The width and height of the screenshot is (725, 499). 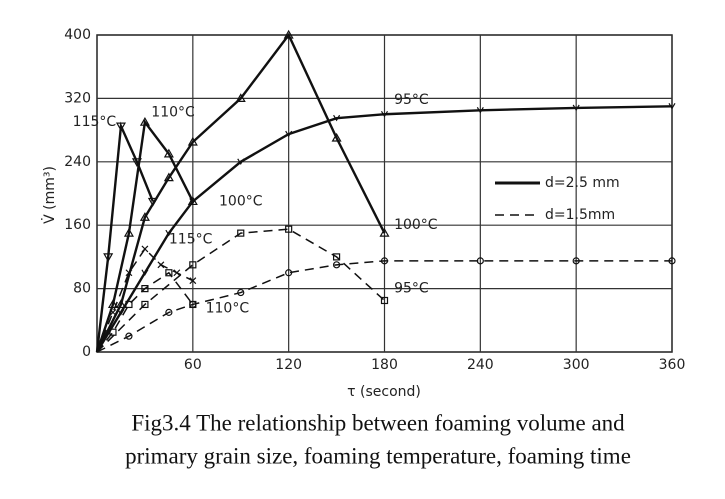 I want to click on legend-label: d=1.5mm, so click(x=580, y=215).